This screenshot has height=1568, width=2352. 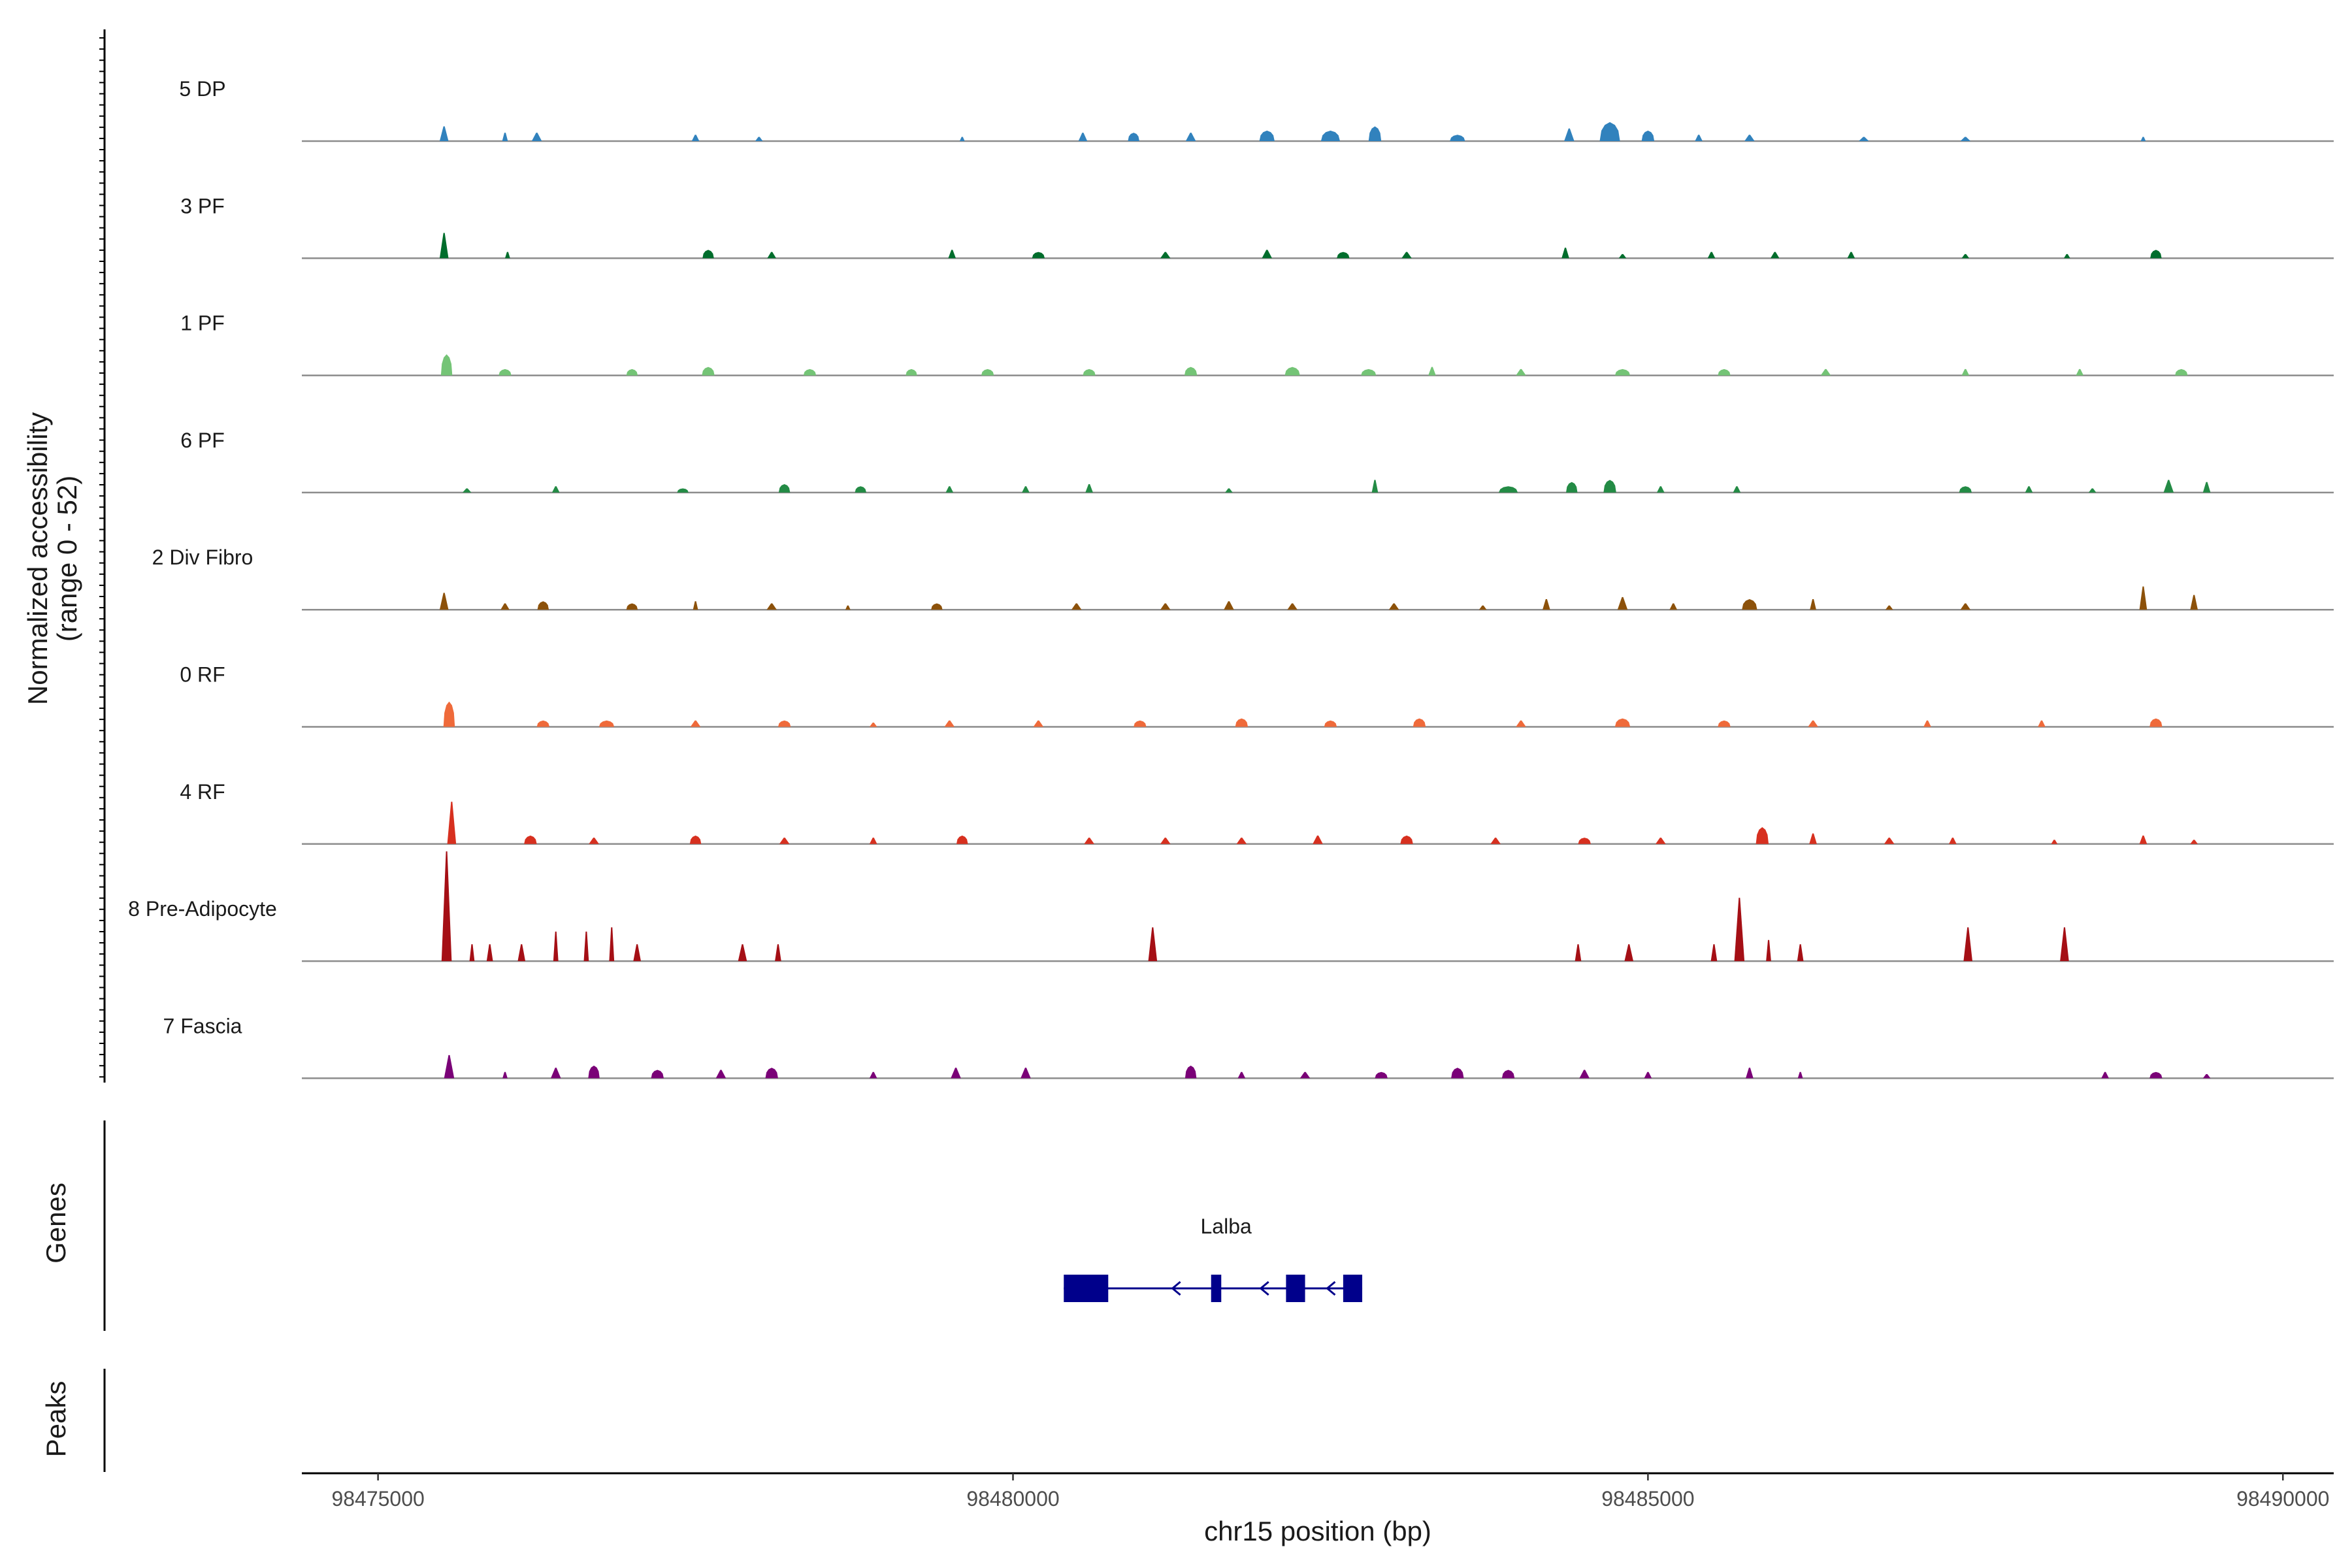 I want to click on coverage-track: 8 Pre-Adipocyte, so click(x=1231, y=906).